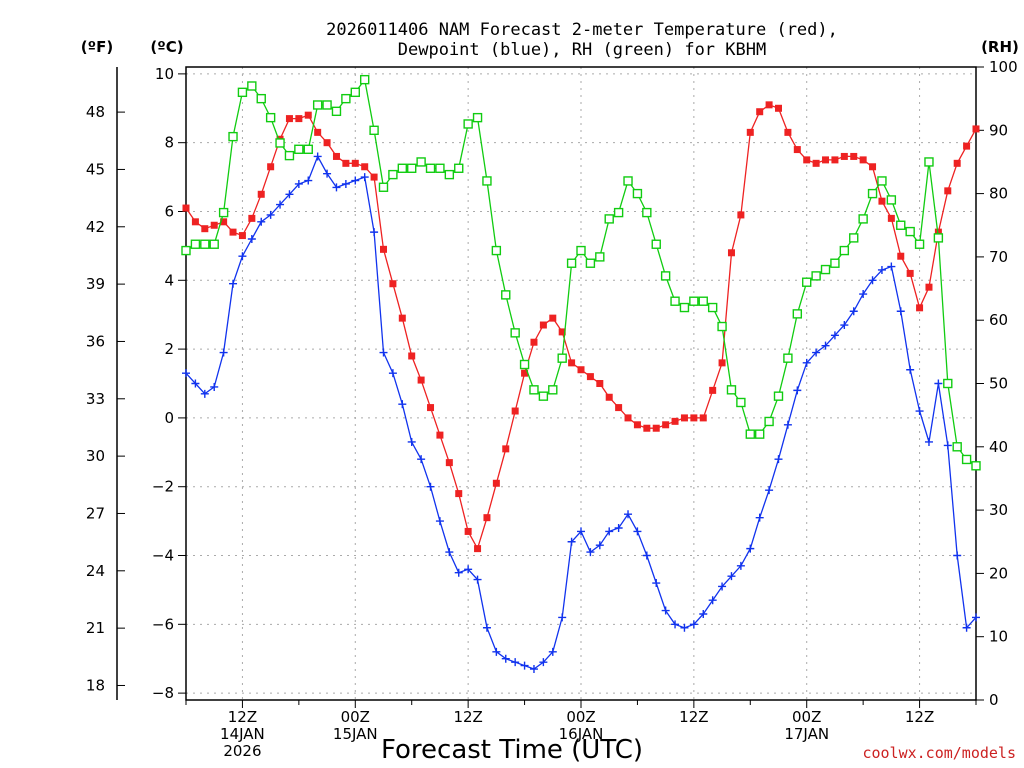 This screenshot has height=768, width=1024. Describe the element at coordinates (95, 685) in the screenshot. I see `fahrenheit-tick-label: 18` at that location.